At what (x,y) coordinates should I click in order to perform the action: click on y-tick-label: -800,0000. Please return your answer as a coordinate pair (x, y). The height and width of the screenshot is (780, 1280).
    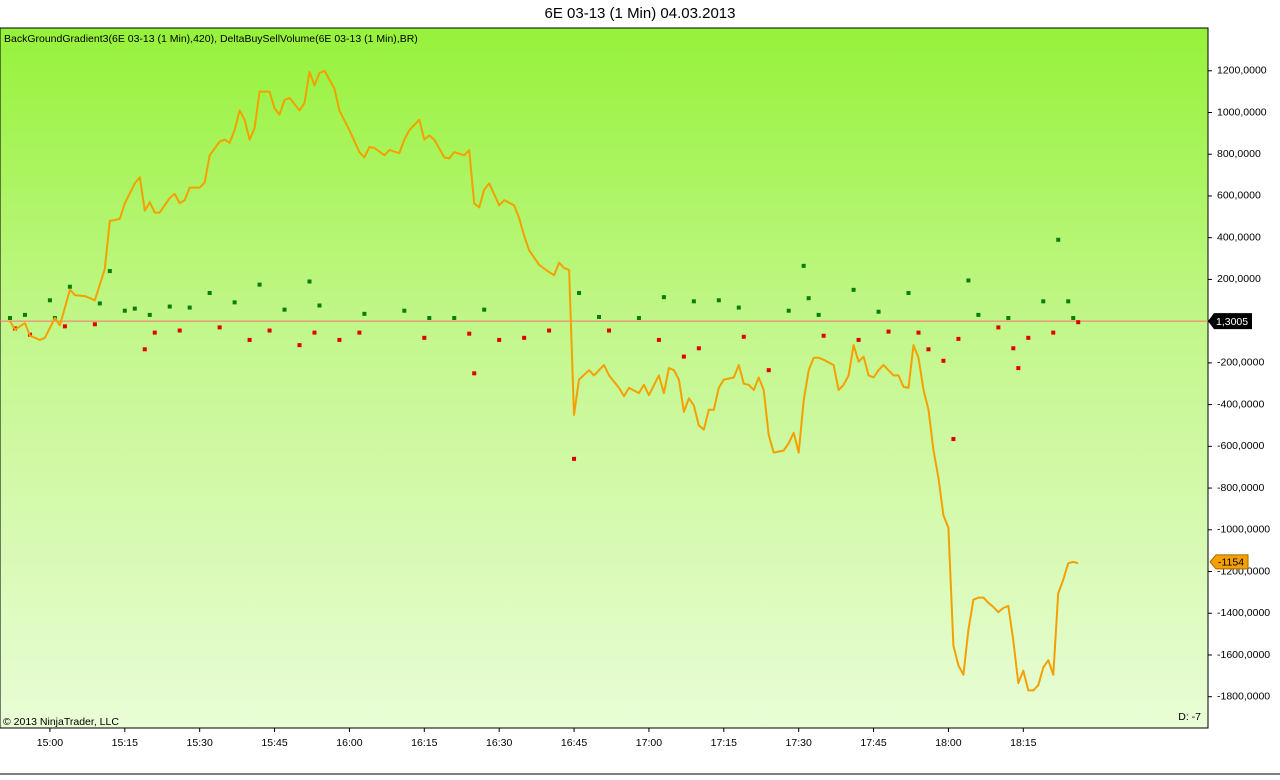
    Looking at the image, I should click on (1240, 488).